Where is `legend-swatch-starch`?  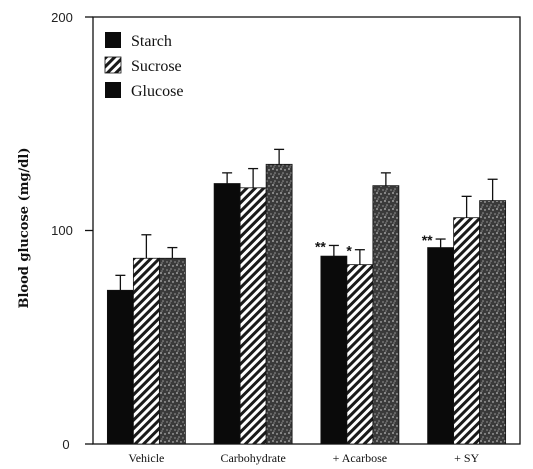
legend-swatch-starch is located at coordinates (113, 40).